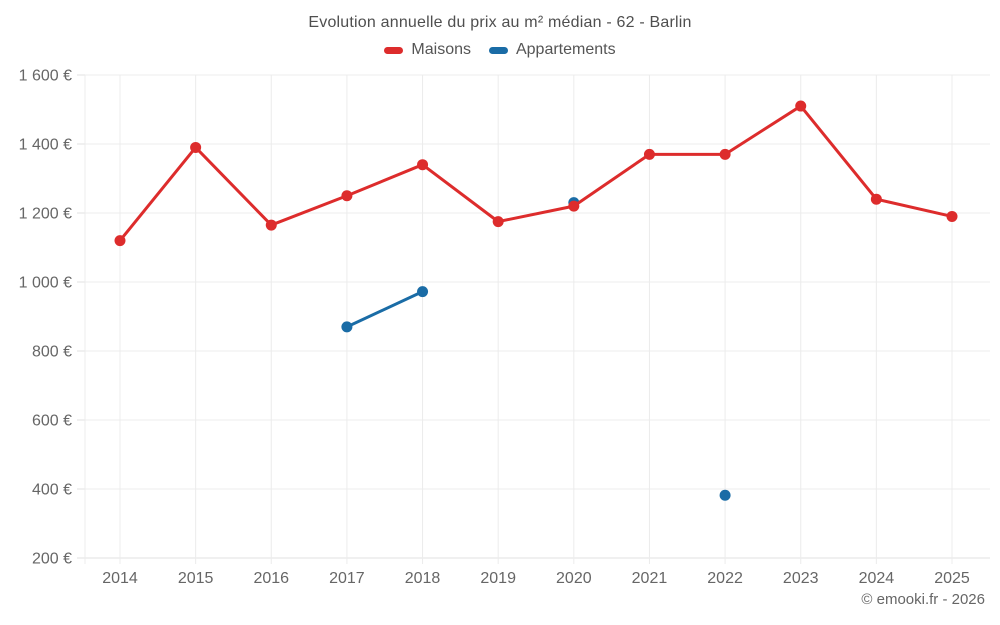  Describe the element at coordinates (45, 76) in the screenshot. I see `y-tick-label: 1 600 €` at that location.